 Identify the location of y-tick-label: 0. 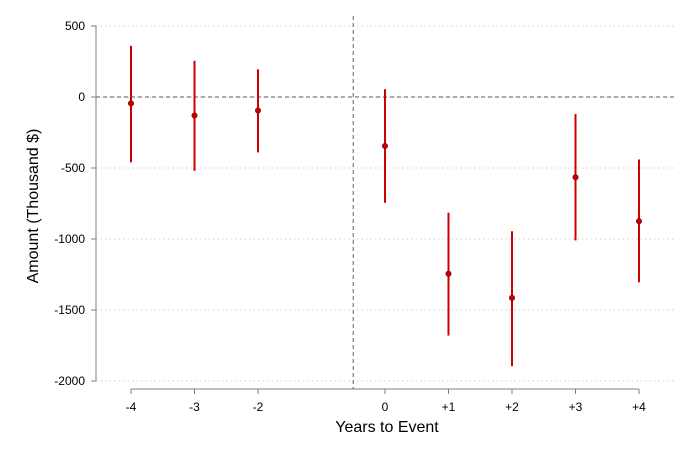
(81, 97).